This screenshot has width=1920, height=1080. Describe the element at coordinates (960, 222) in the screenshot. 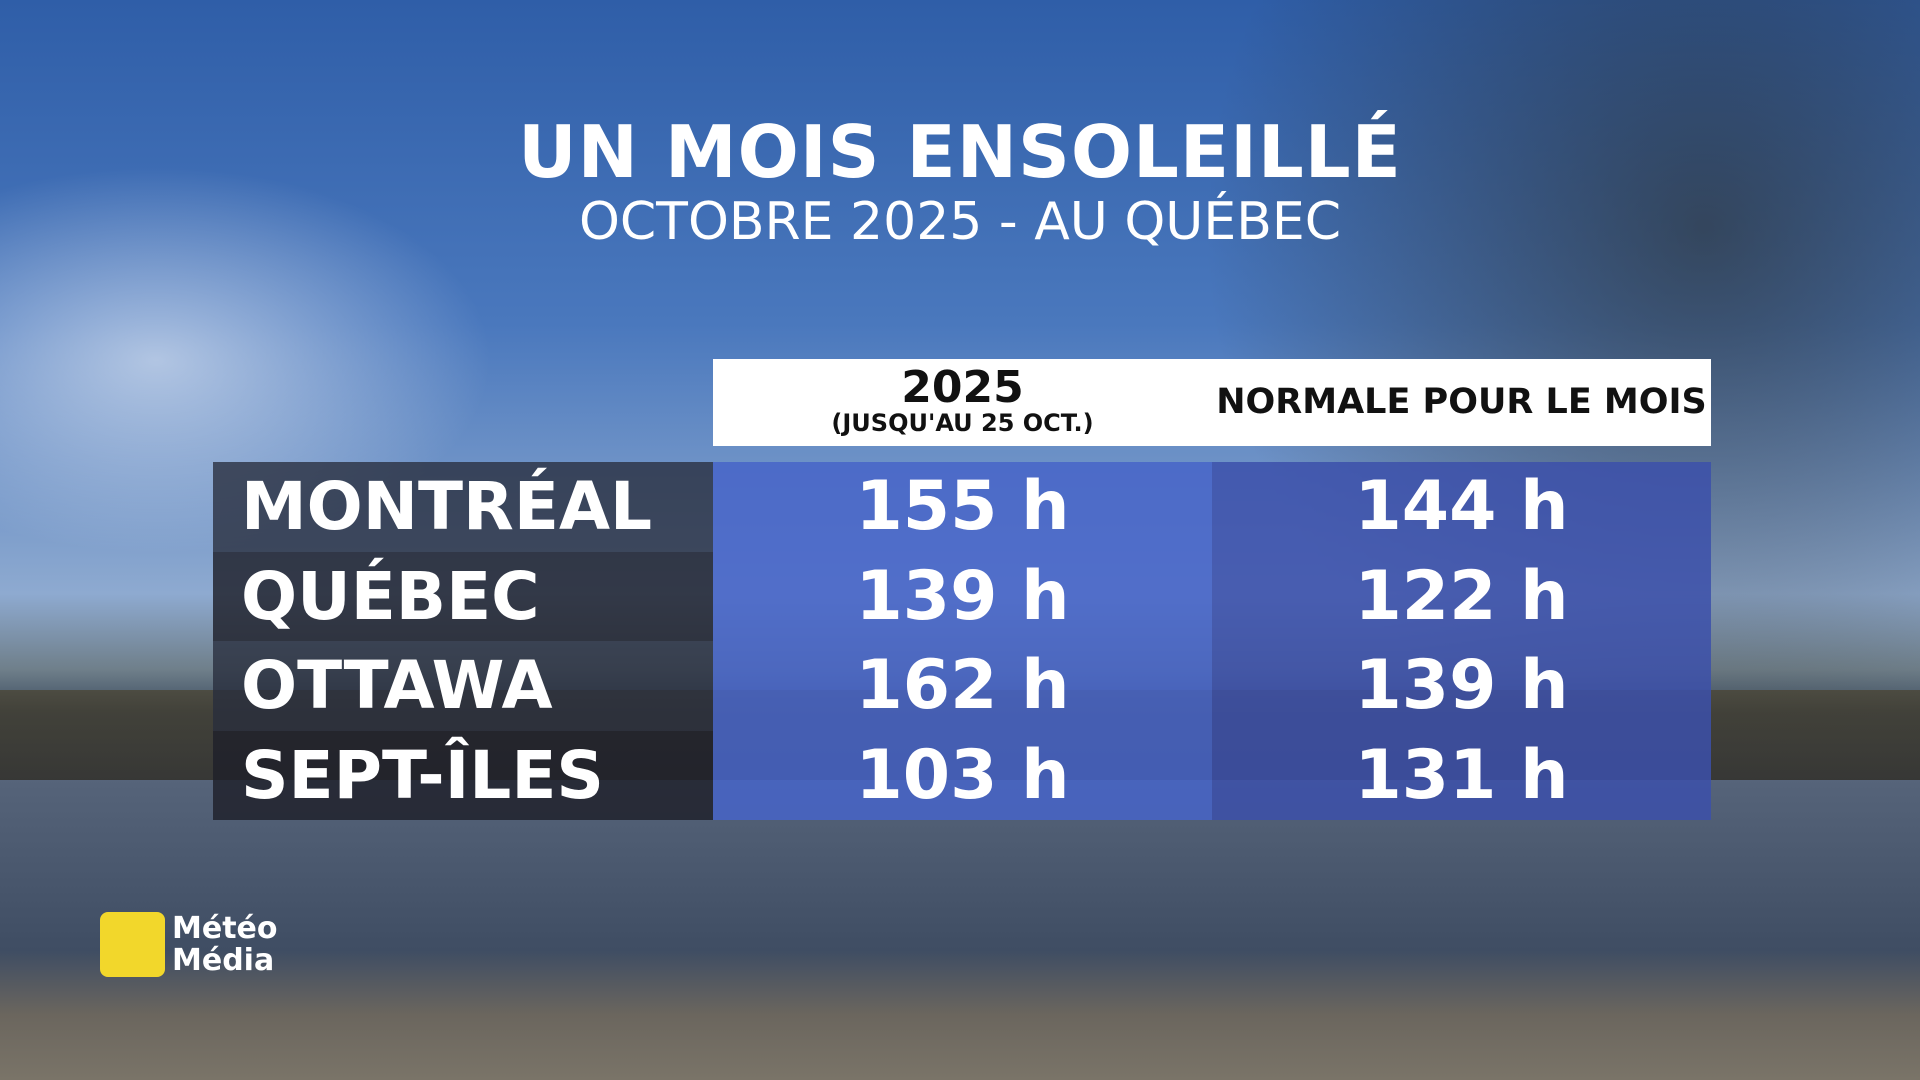

I see `subtitle: OCTOBRE 2025 - AU QUÉBEC` at that location.